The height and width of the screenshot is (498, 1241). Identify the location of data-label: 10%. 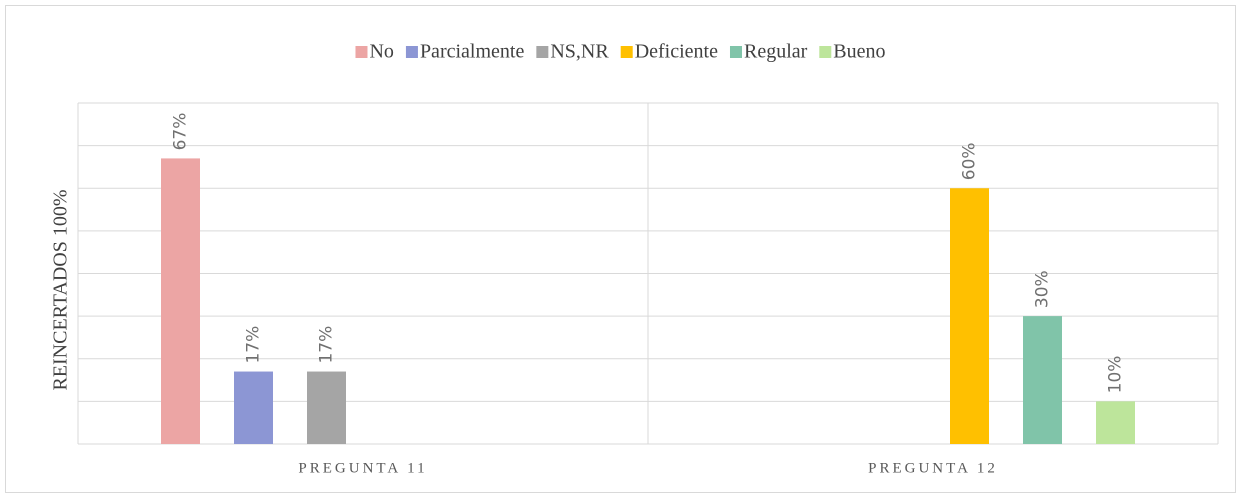
(1116, 375).